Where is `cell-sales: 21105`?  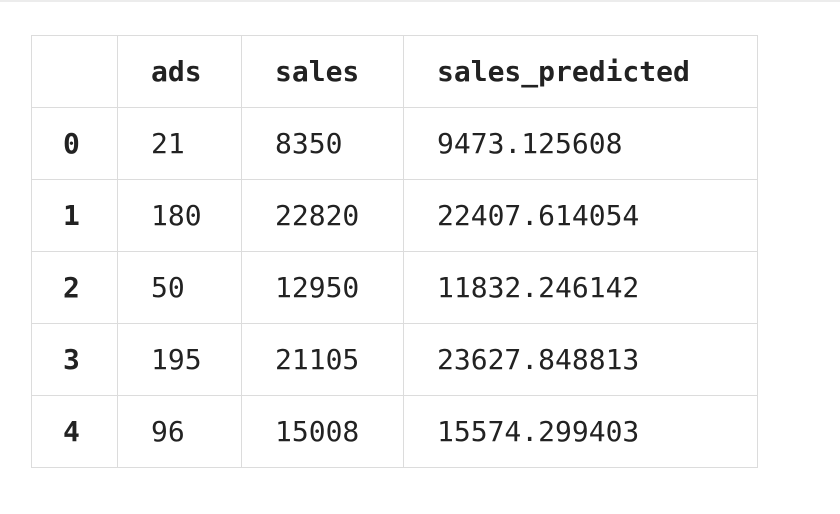 cell-sales: 21105 is located at coordinates (322, 359).